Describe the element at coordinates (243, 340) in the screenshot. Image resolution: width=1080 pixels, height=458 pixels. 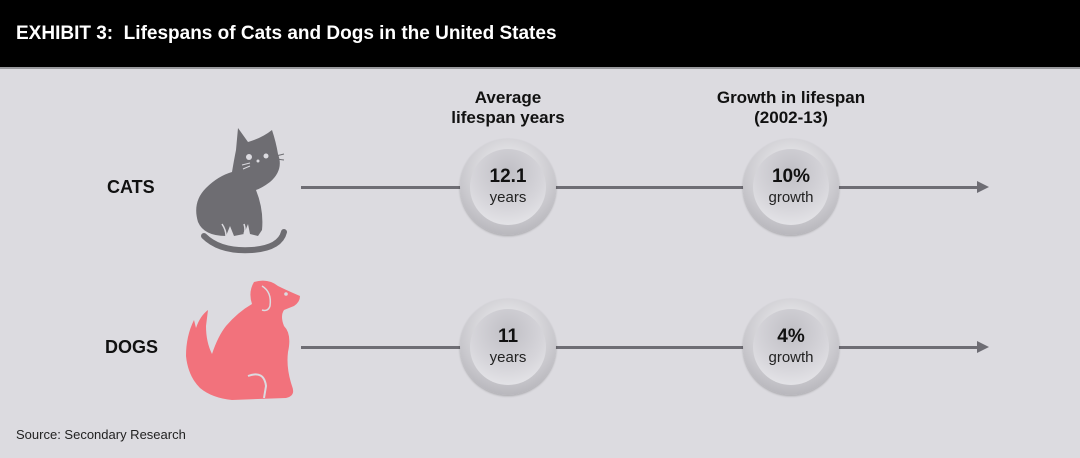
I see `dog-icon` at that location.